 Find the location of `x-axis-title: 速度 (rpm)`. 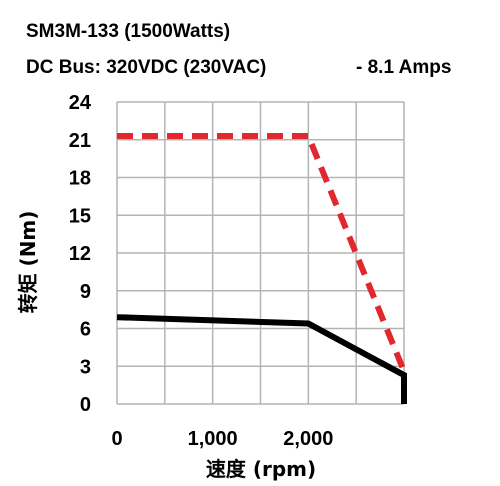

x-axis-title: 速度 (rpm) is located at coordinates (261, 469).